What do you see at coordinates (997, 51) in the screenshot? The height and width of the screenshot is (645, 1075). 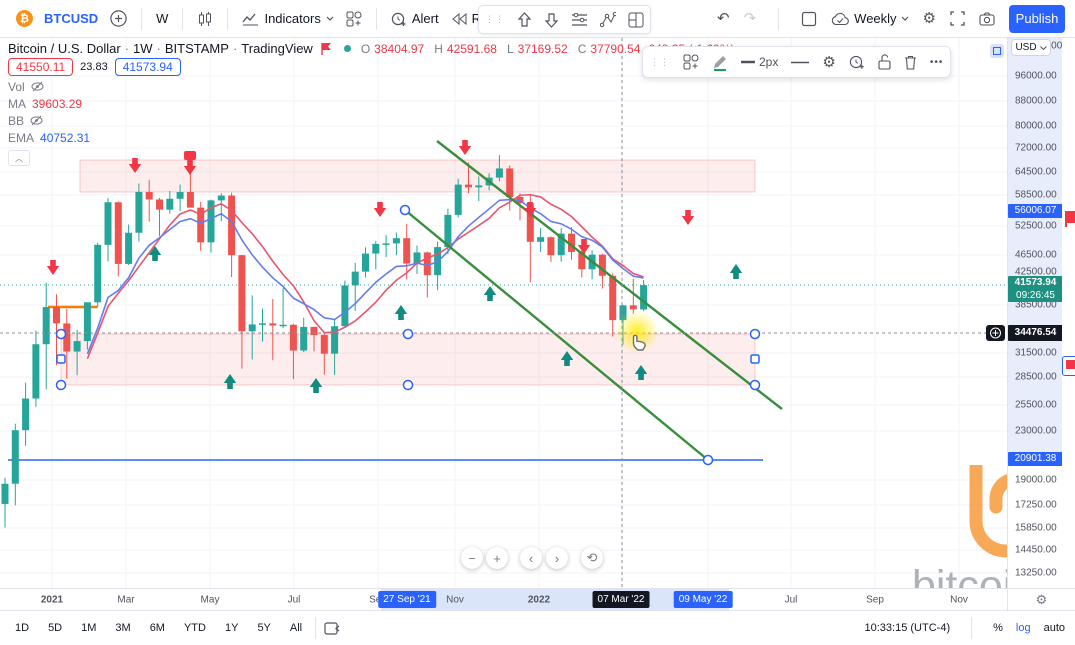 I see `pane-maximize-icon` at bounding box center [997, 51].